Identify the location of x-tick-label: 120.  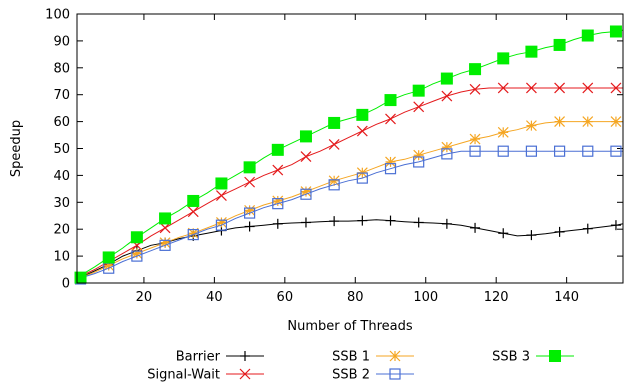
(496, 297).